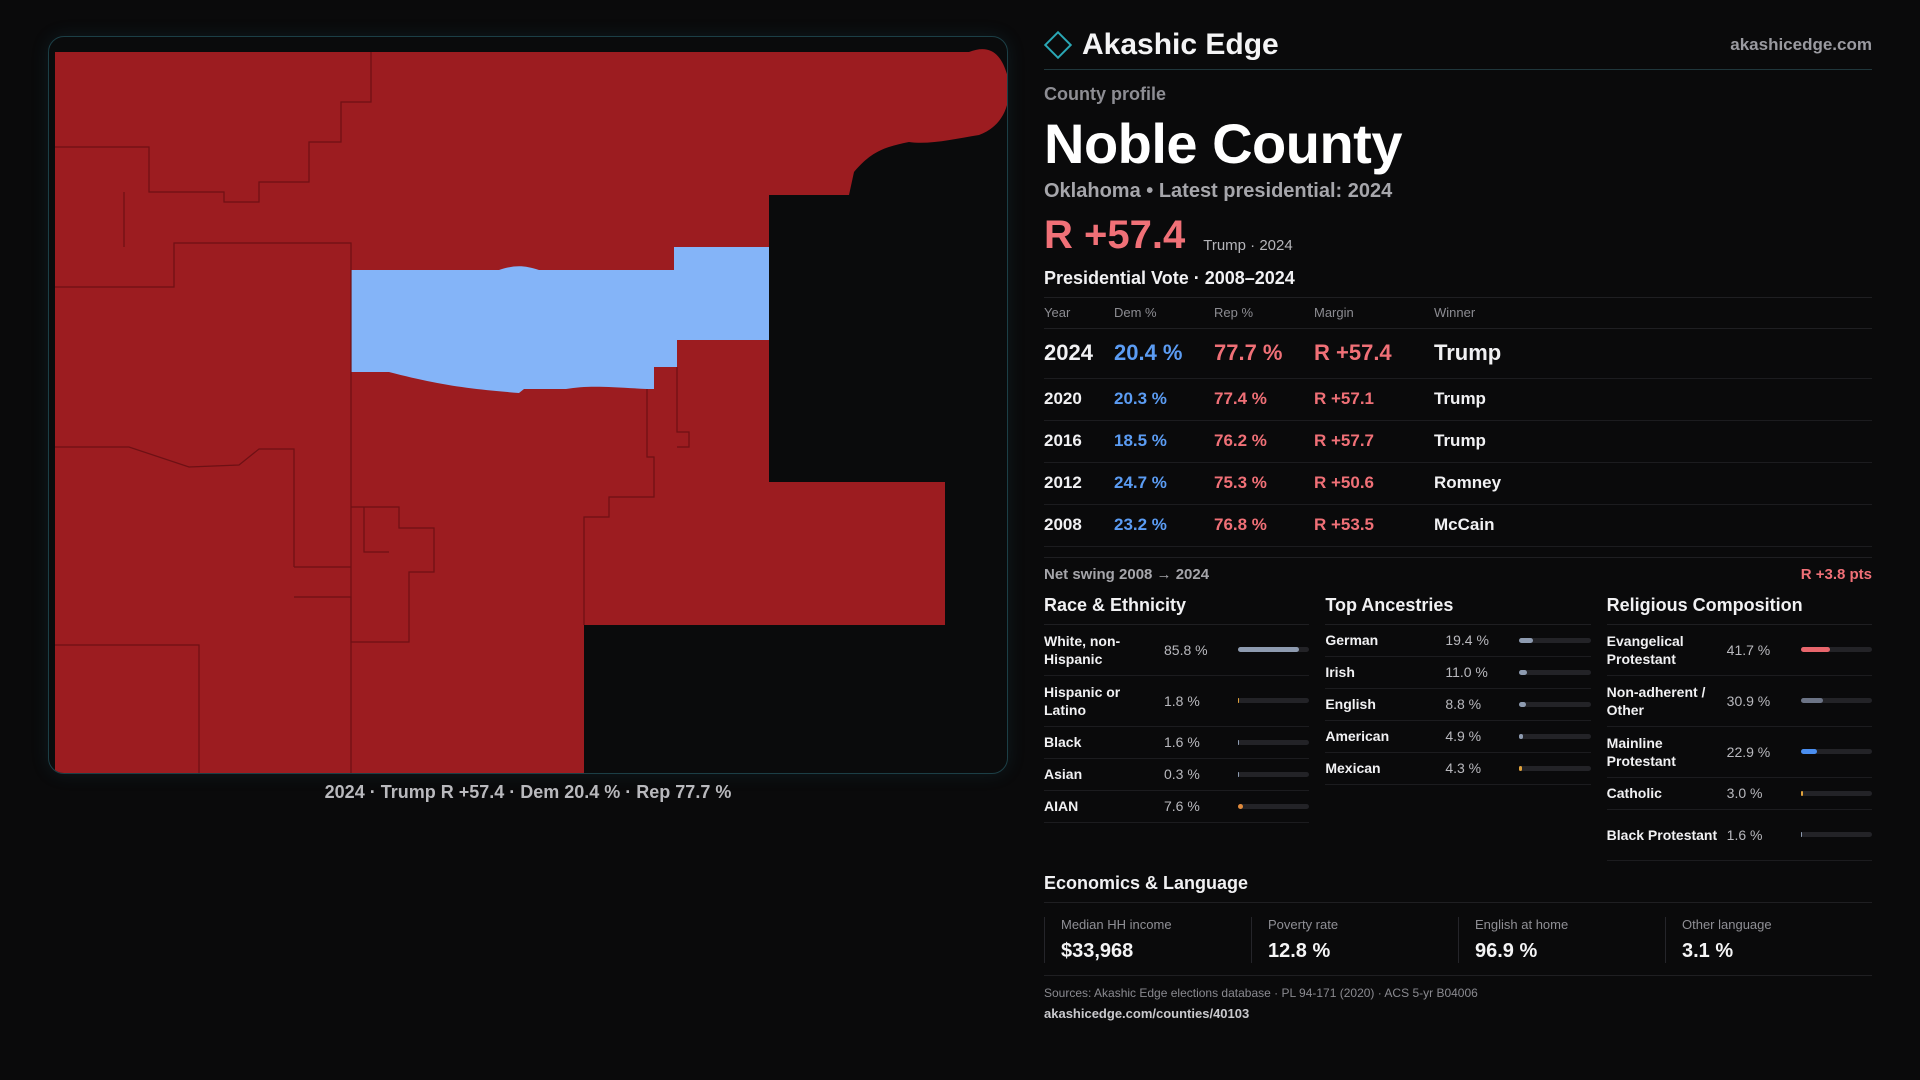 This screenshot has height=1080, width=1920. I want to click on stat-label: English at home, so click(1522, 924).